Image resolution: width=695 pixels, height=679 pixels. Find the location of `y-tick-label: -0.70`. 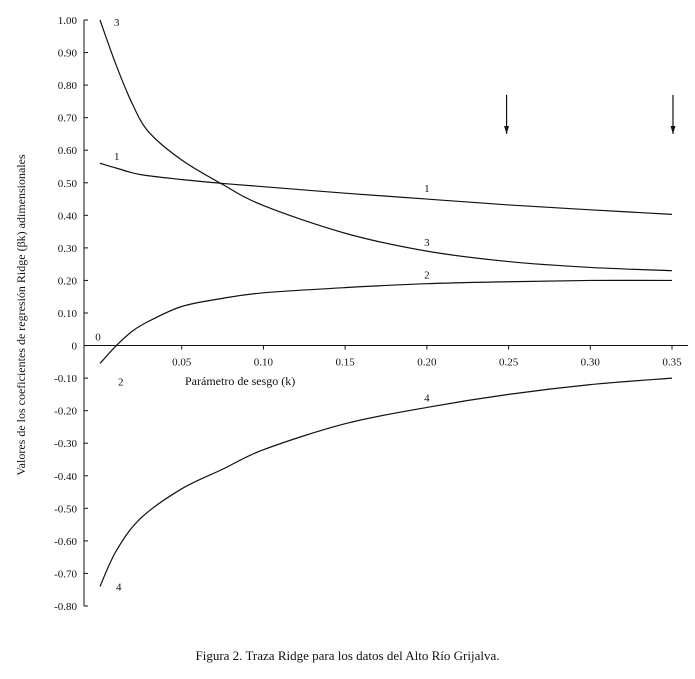

y-tick-label: -0.70 is located at coordinates (65, 574).